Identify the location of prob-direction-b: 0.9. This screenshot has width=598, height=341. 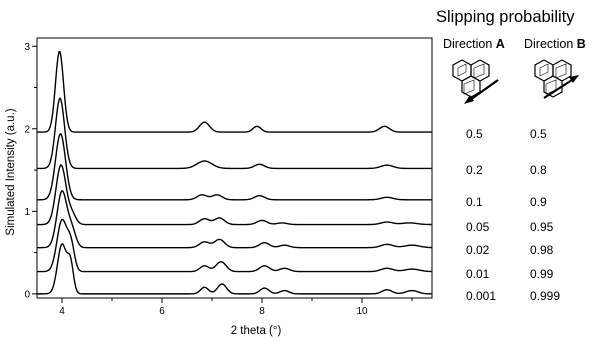
(538, 201).